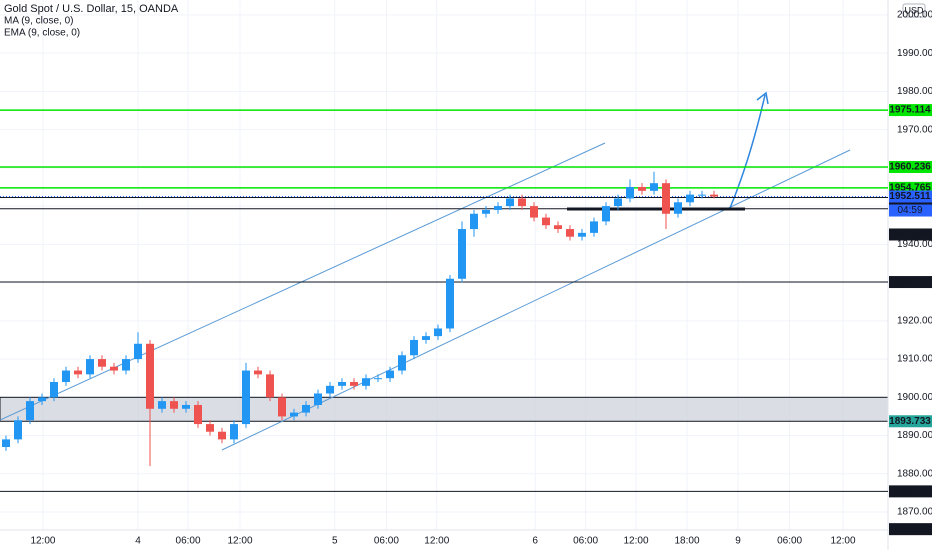  I want to click on countdown-bg, so click(910, 210).